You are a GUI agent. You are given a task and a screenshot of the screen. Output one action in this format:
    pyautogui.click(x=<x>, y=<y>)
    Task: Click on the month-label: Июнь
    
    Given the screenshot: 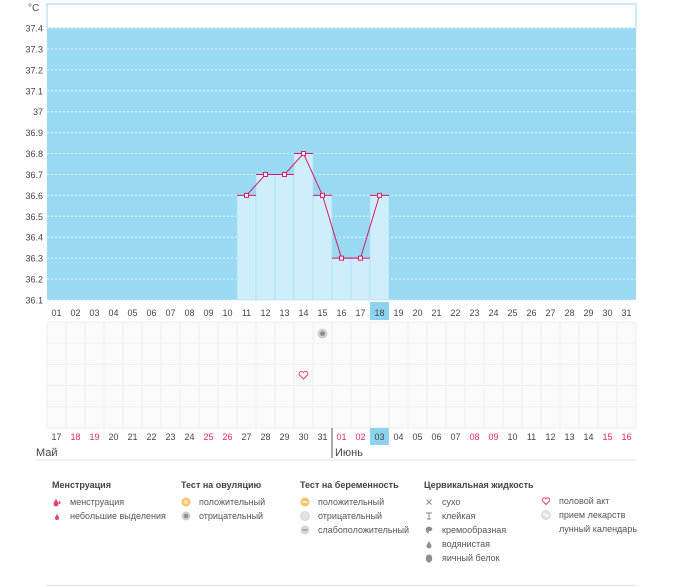 What is the action you would take?
    pyautogui.click(x=349, y=453)
    